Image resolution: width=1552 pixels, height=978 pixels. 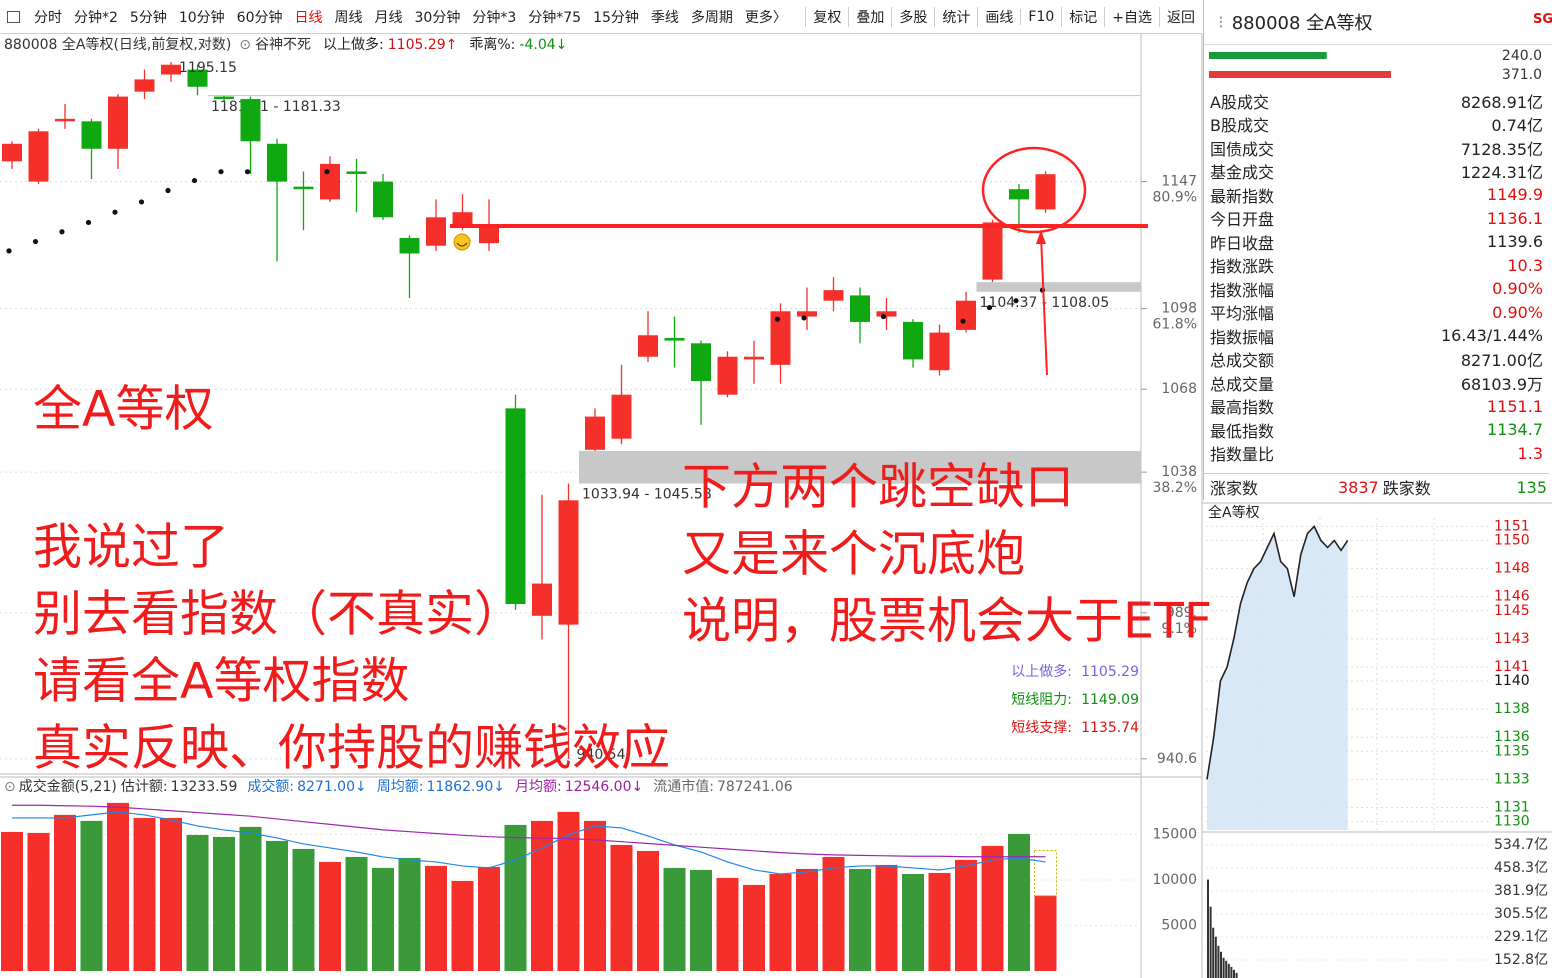 I want to click on tool-button: 统计, so click(x=955, y=16).